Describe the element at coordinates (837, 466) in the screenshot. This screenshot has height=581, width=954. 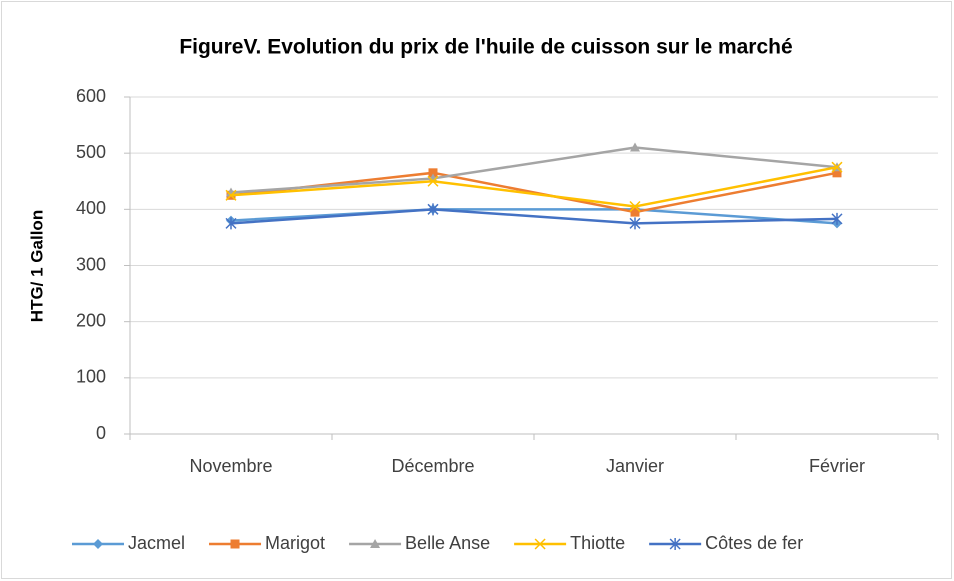
I see `x-tick-label: Février` at that location.